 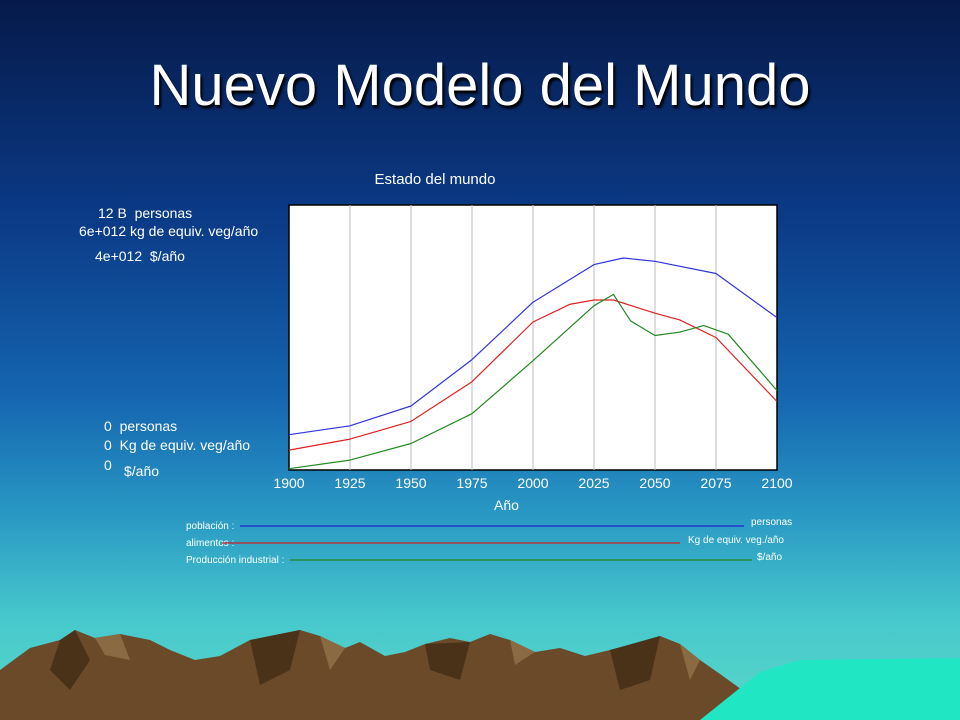 I want to click on axis-top-value-population: 12 B, so click(x=112, y=213).